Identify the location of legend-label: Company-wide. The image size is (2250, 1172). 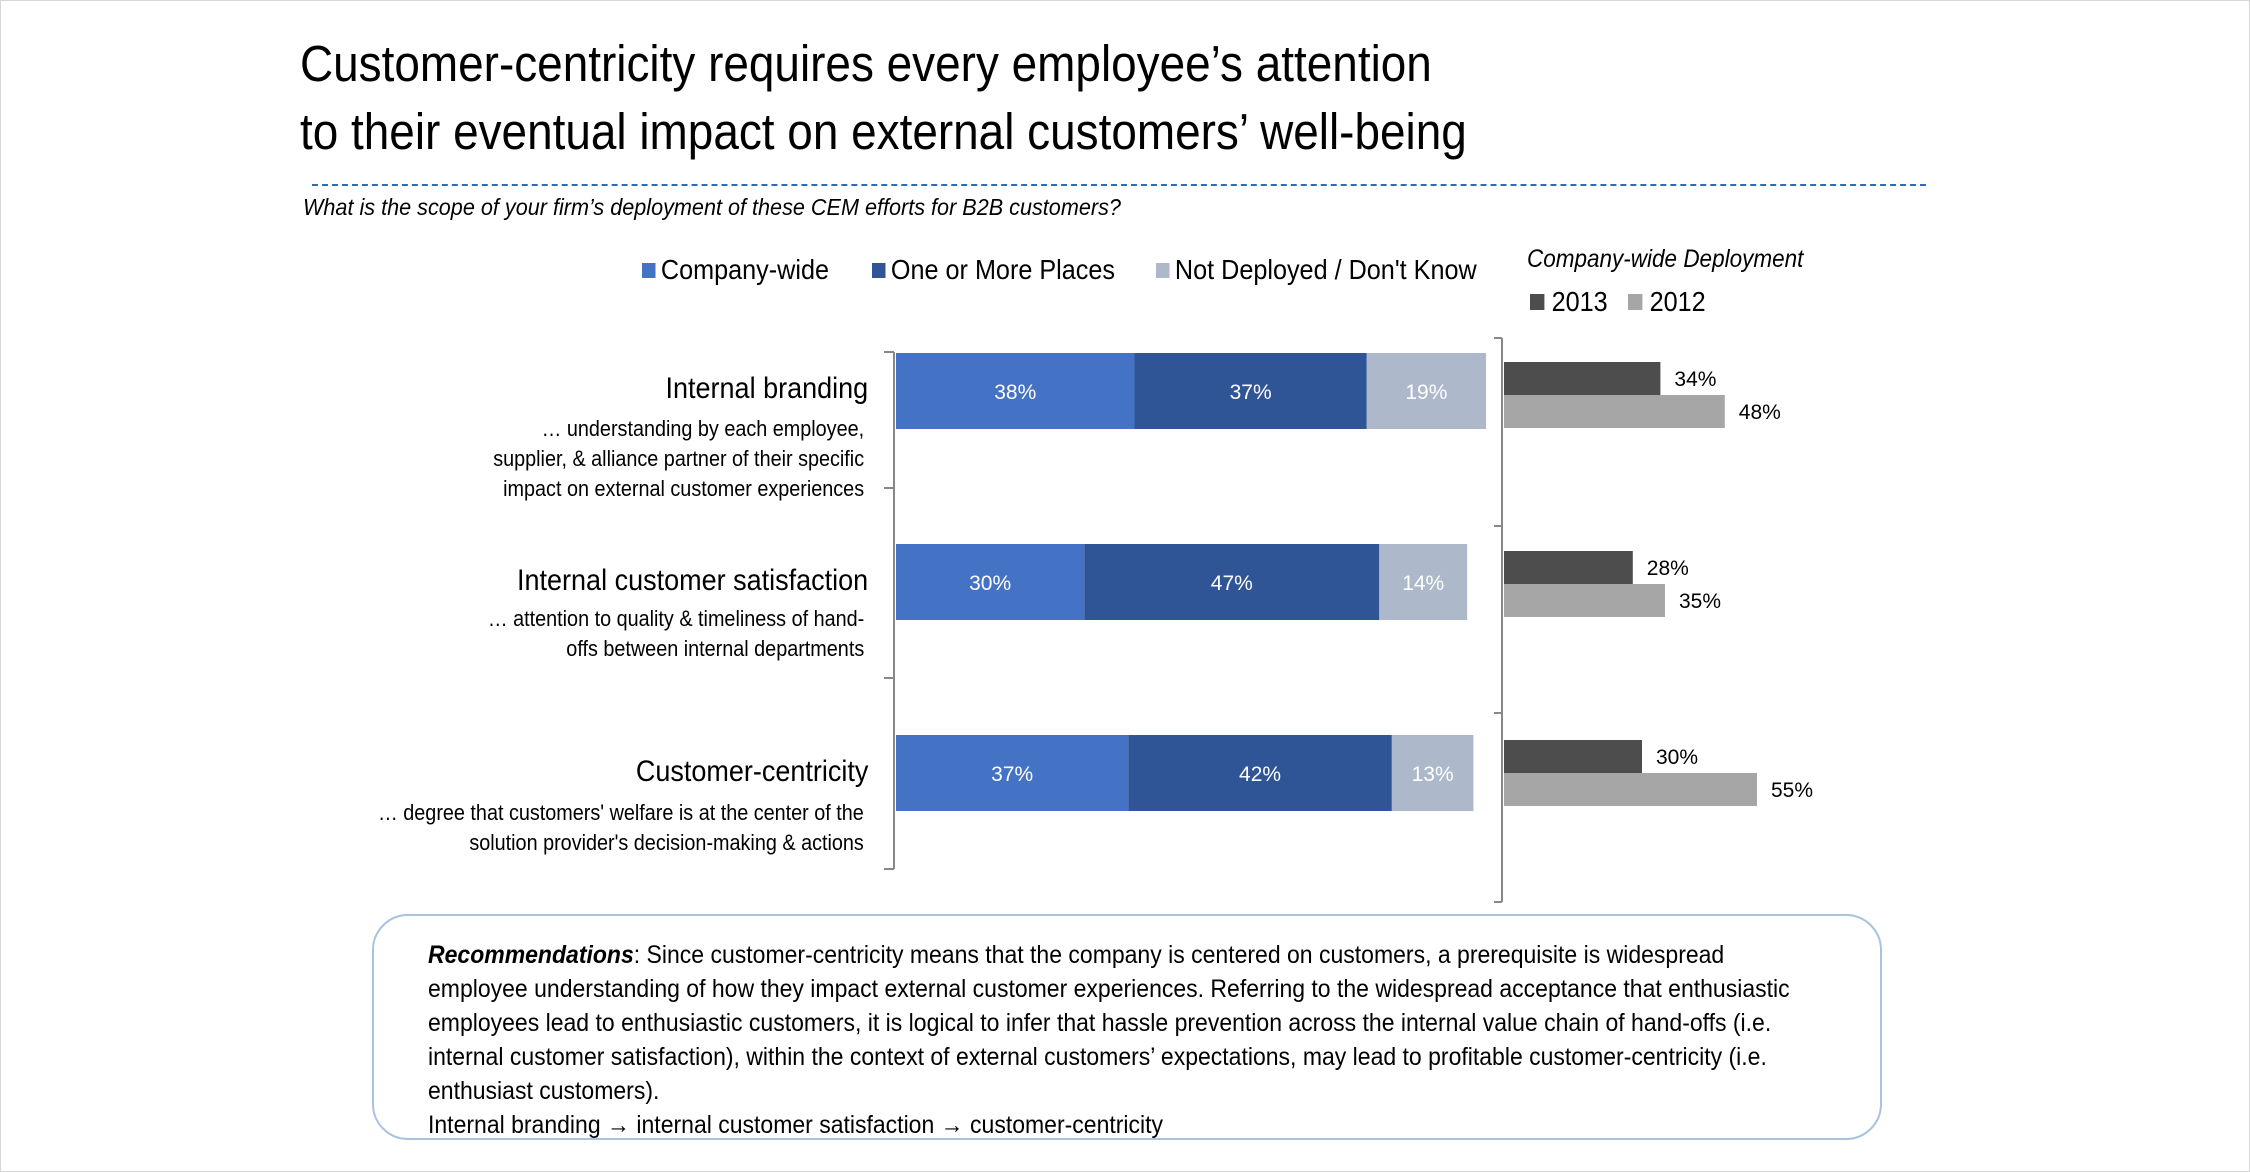
(744, 269).